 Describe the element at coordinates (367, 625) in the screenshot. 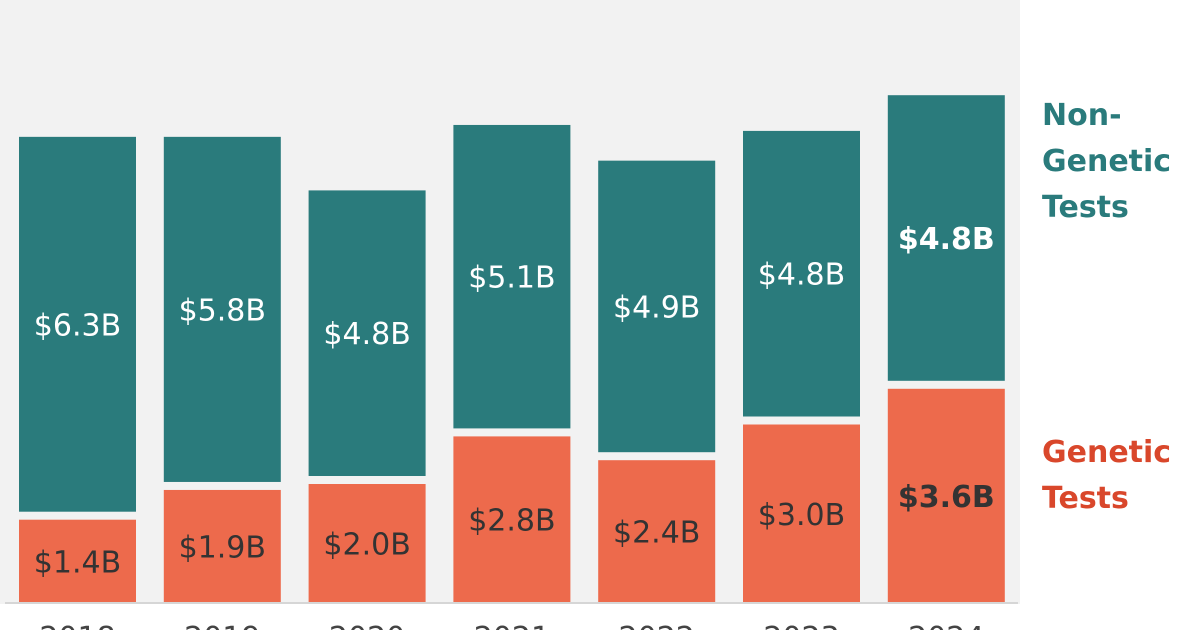

I see `x-tick-2020: 2020` at that location.